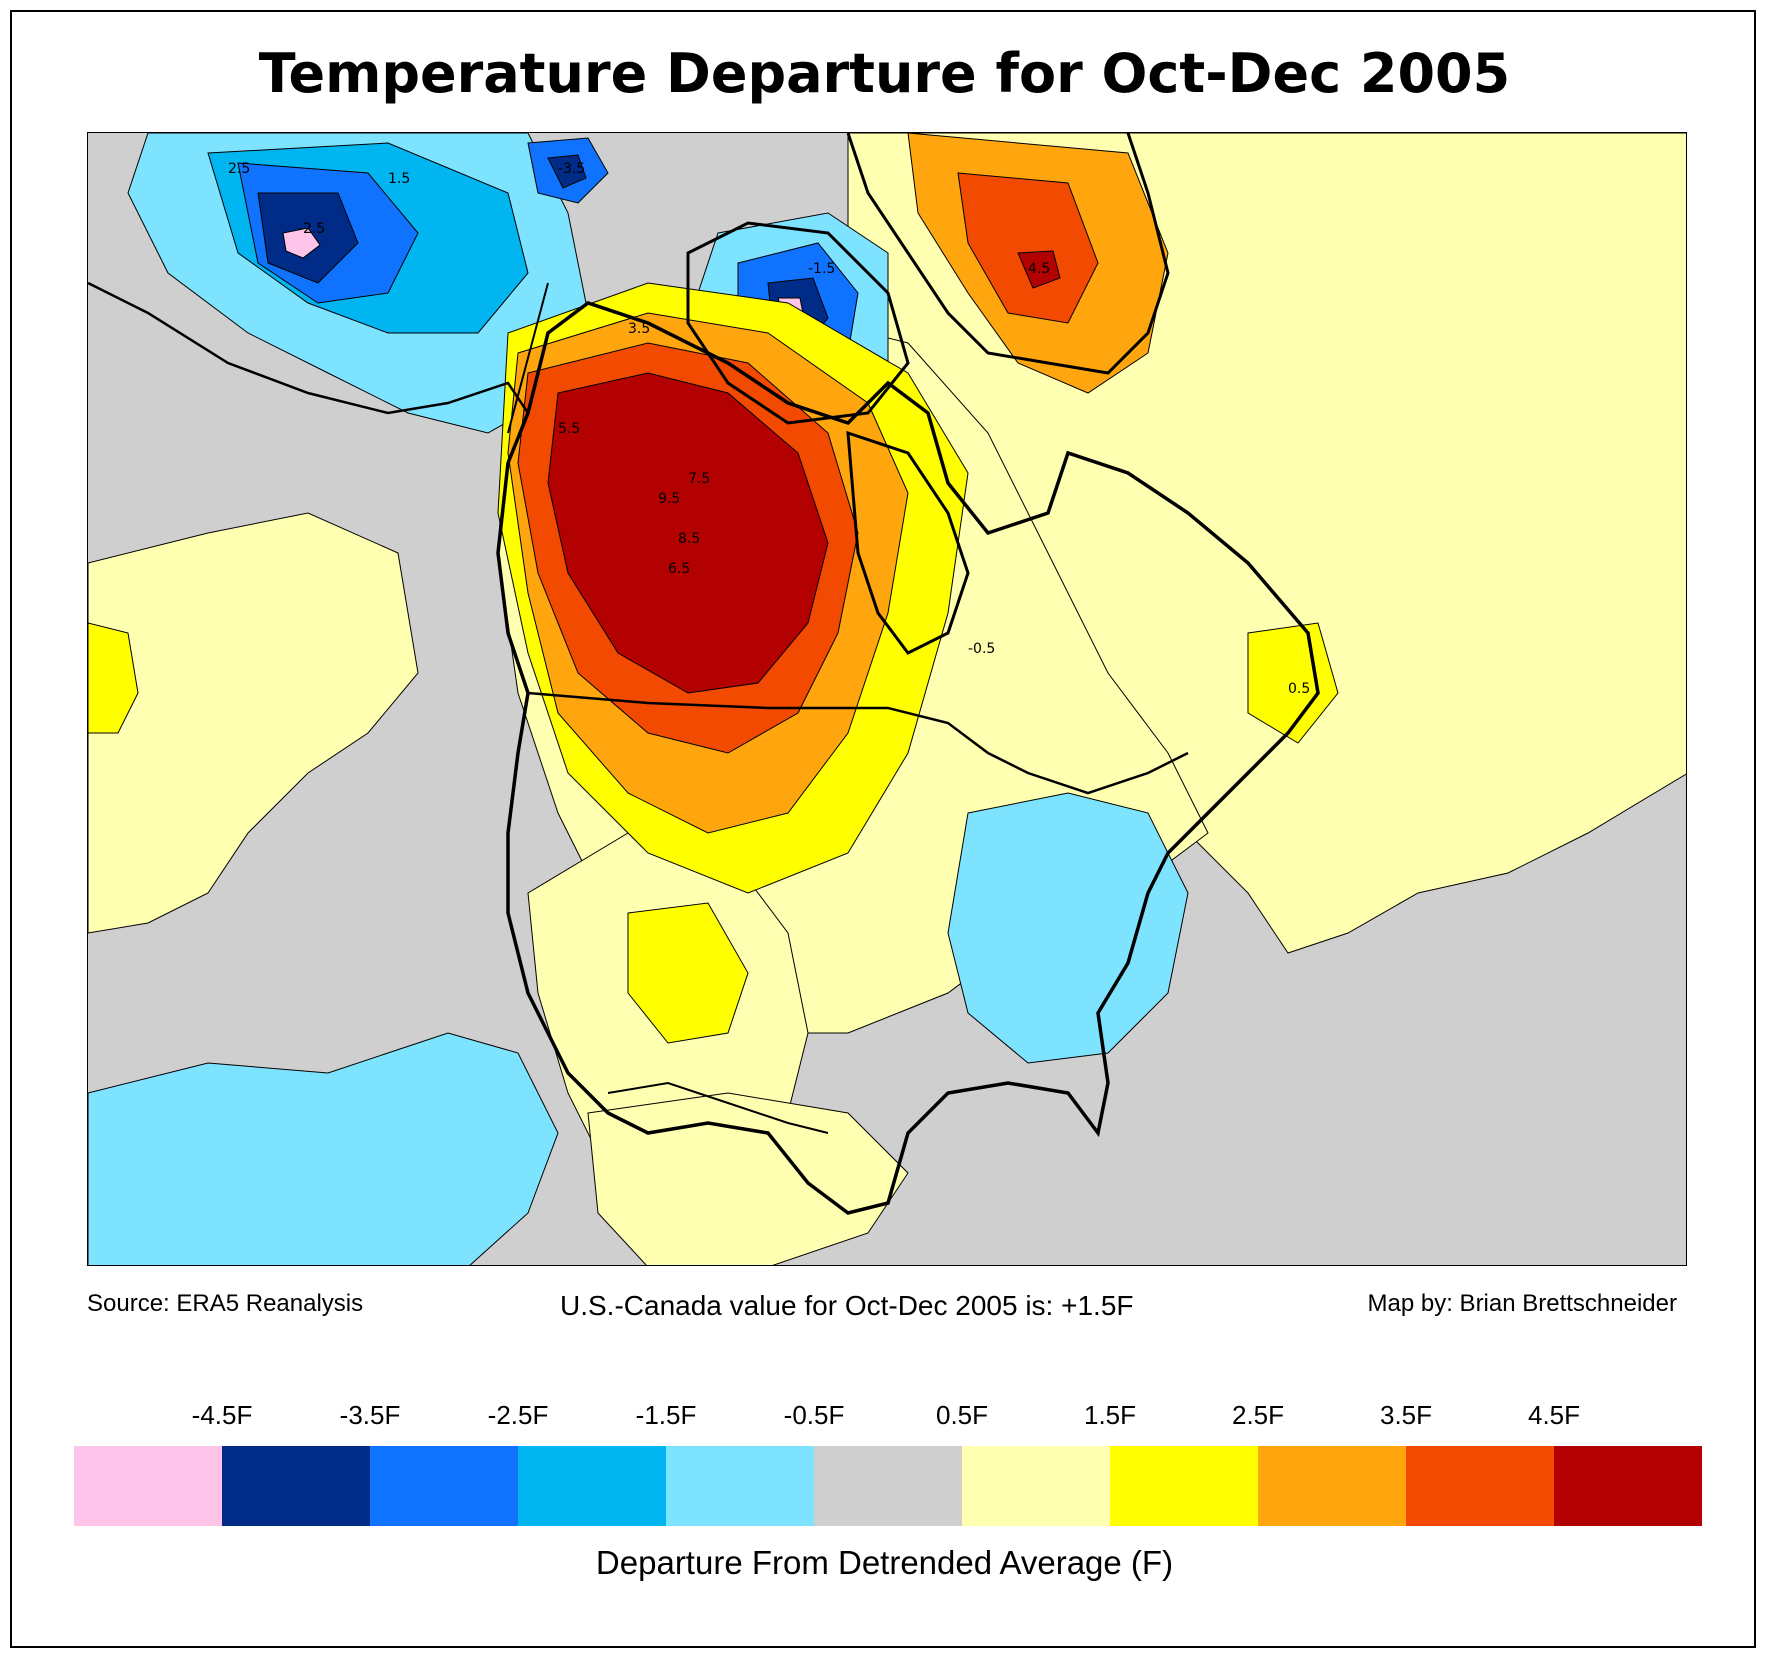  What do you see at coordinates (113, 678) in the screenshot?
I see `yellow-pacific-blob` at bounding box center [113, 678].